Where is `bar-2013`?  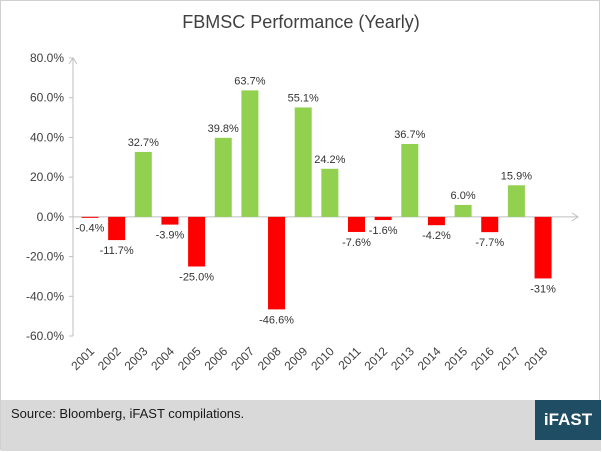
bar-2013 is located at coordinates (410, 180).